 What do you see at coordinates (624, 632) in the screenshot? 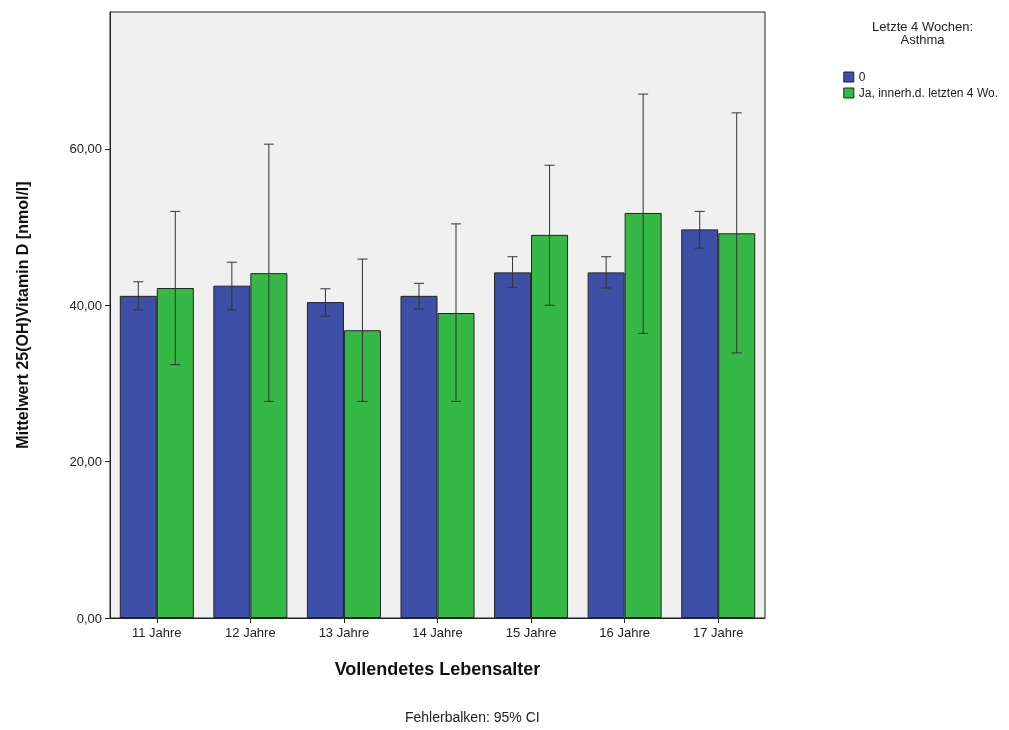
I see `x-tick-label: 16 Jahre` at bounding box center [624, 632].